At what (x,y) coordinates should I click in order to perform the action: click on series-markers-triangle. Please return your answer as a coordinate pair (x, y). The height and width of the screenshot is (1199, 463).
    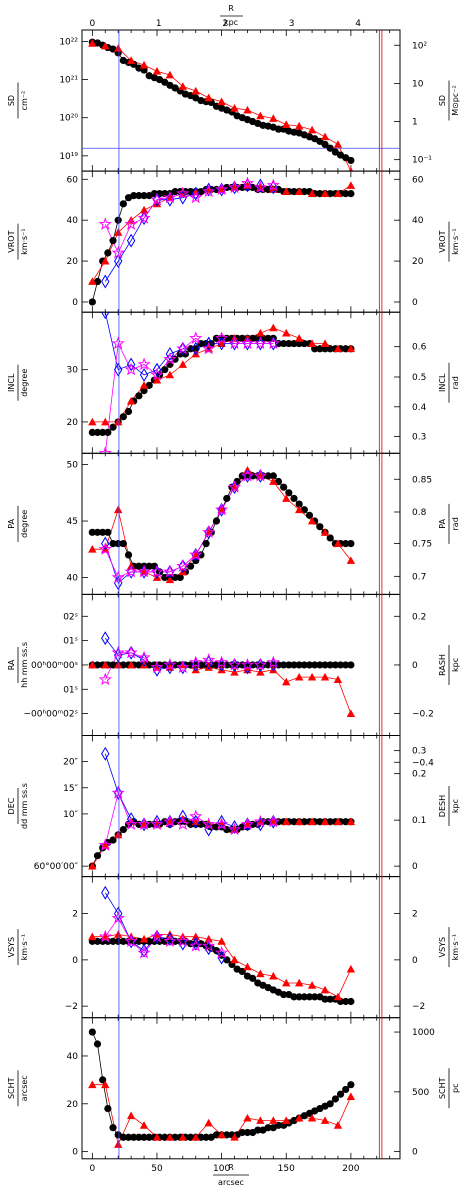
    Looking at the image, I should click on (222, 374).